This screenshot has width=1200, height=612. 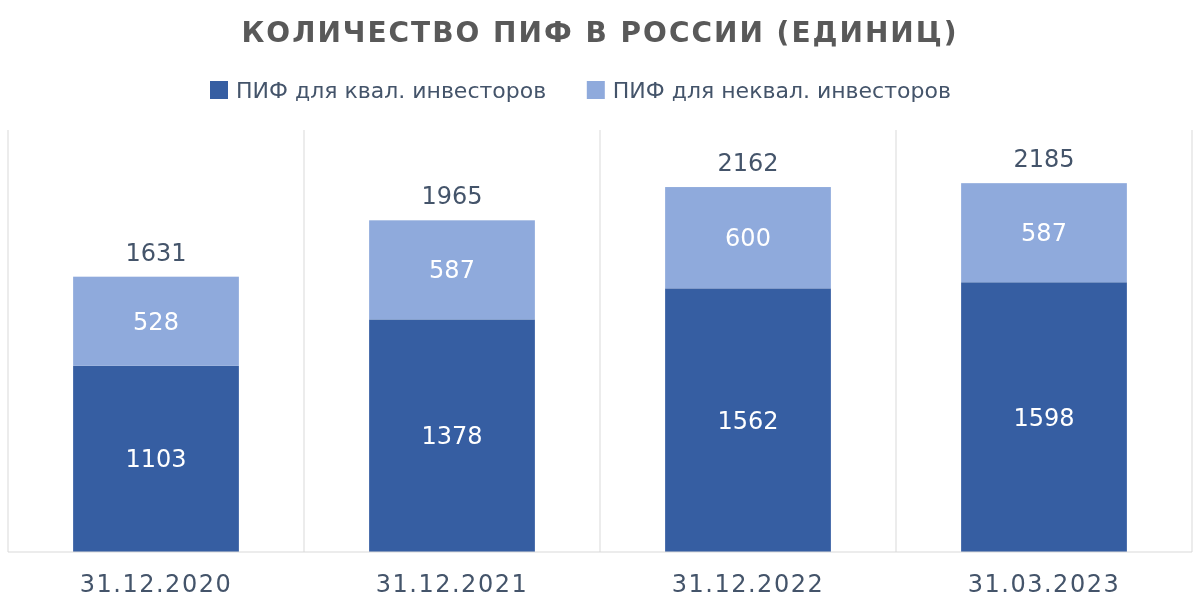 What do you see at coordinates (600, 32) in the screenshot?
I see `chart-title: КОЛИЧЕСТВО ПИФ В РОССИИ (ЕДИНИЦ)` at bounding box center [600, 32].